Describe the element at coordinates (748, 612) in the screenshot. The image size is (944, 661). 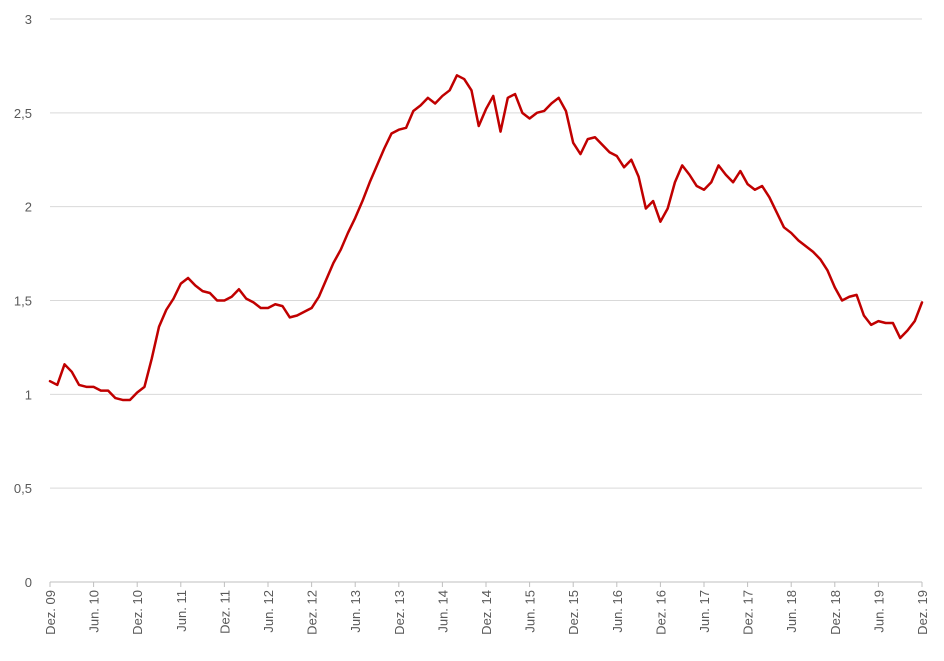
I see `x-tick-label: Dez. 17` at that location.